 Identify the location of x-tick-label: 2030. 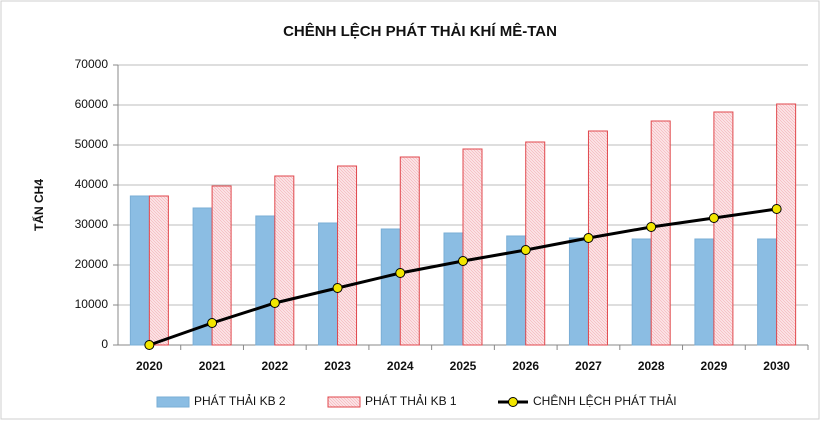
(776, 366).